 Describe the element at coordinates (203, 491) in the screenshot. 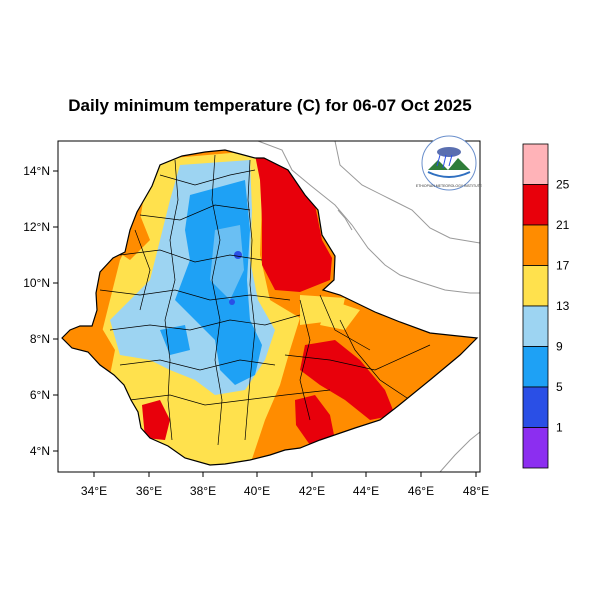

I see `x-tick-label: 38°E` at that location.